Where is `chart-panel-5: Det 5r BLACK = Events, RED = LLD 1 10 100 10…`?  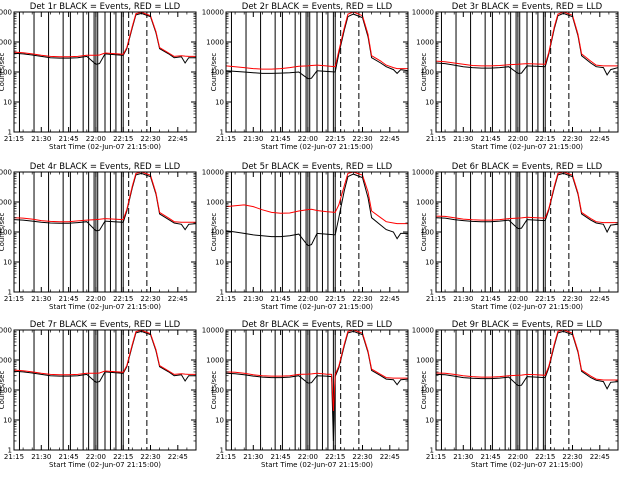
chart-panel-5: Det 5r BLACK = Events, RED = LLD 1 10 100 10… is located at coordinates (305, 236).